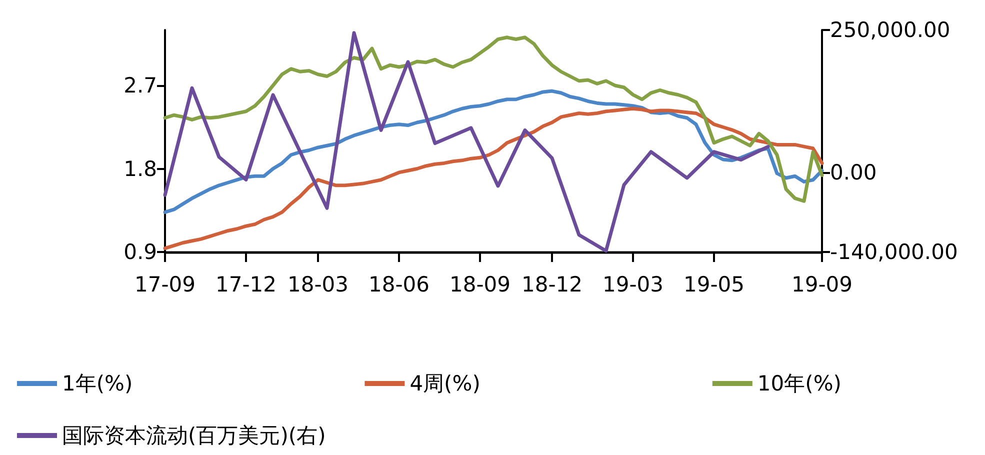 Image resolution: width=985 pixels, height=455 pixels. I want to click on x-tick-label: 19-05, so click(714, 284).